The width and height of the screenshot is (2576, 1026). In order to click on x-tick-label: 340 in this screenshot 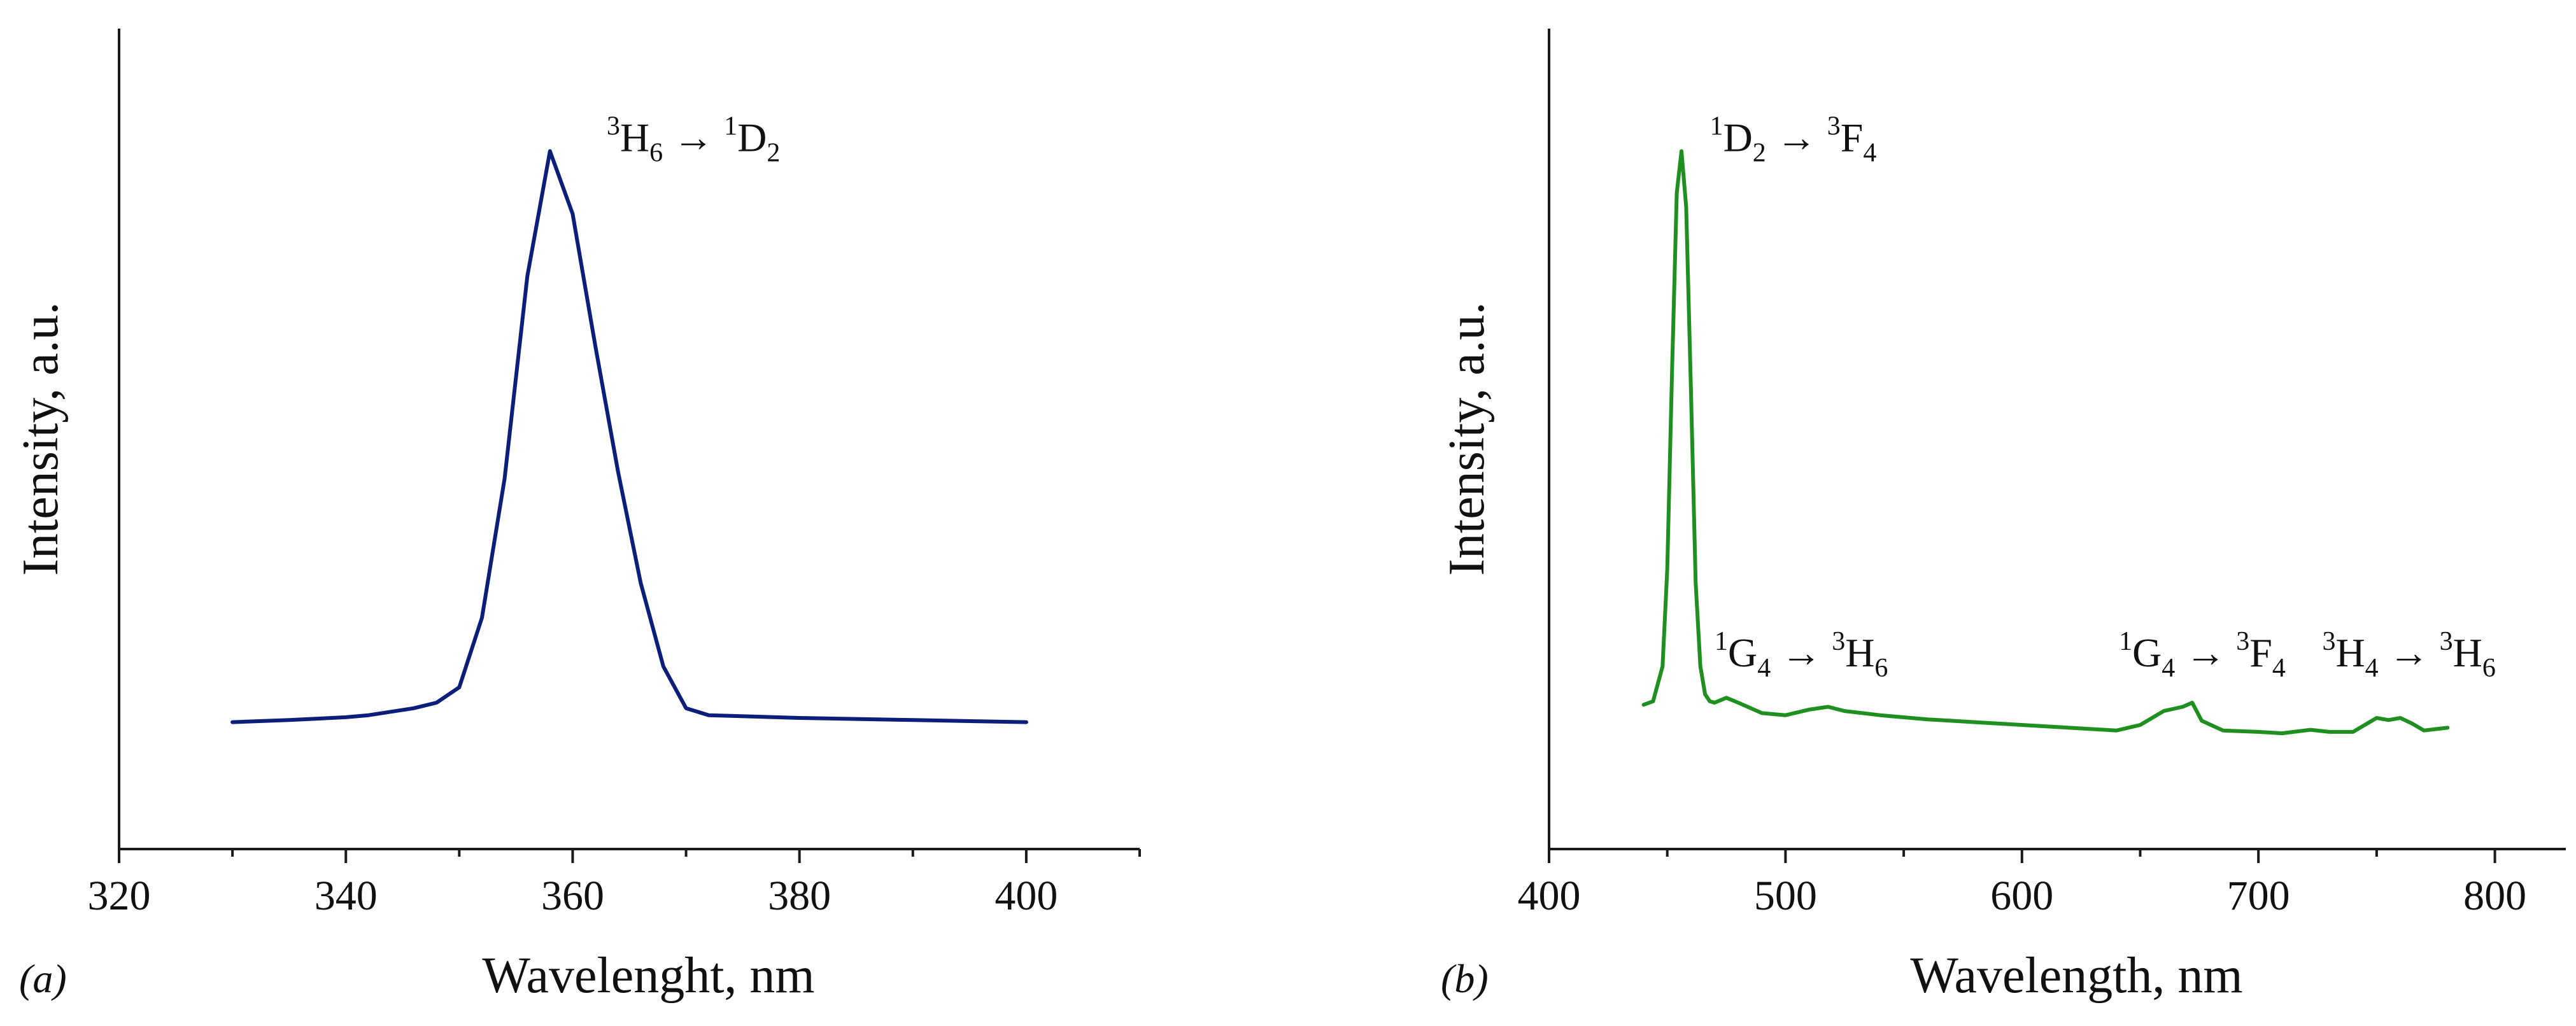, I will do `click(346, 896)`.